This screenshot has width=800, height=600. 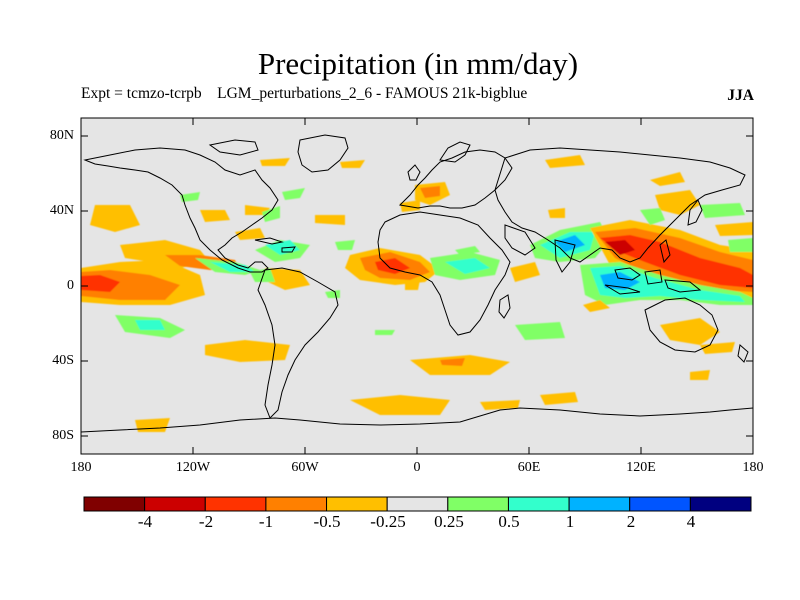 I want to click on coastline-philippines, so click(x=665, y=251).